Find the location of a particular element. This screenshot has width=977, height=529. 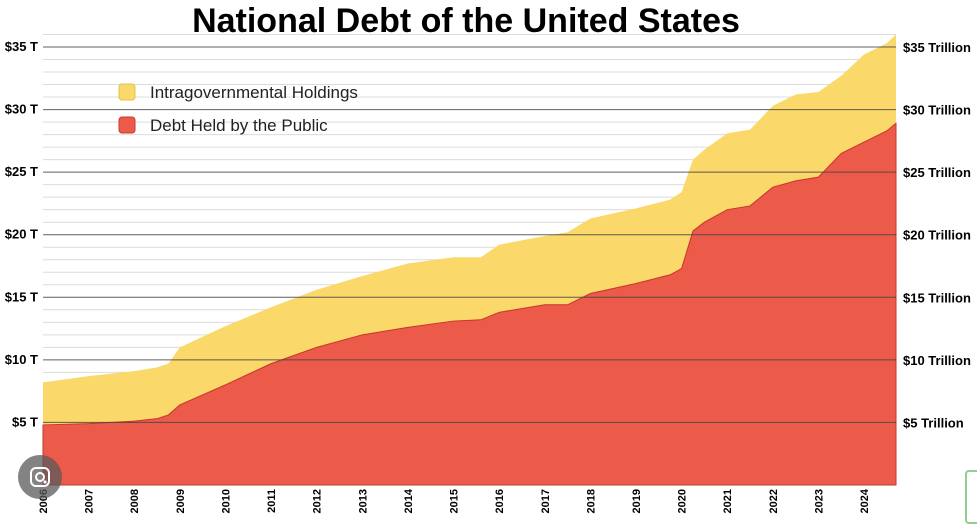

x-tick-label: 2015 is located at coordinates (455, 501).